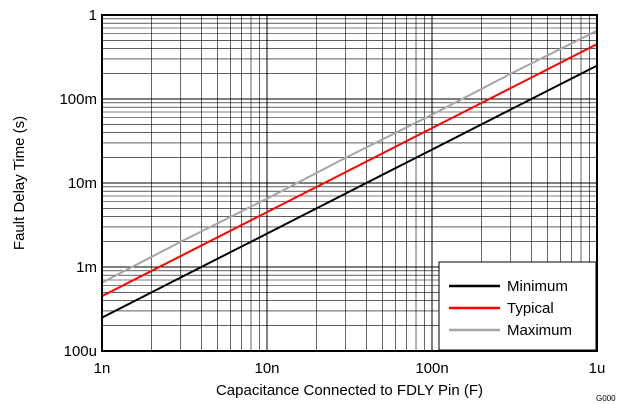 The width and height of the screenshot is (618, 404). What do you see at coordinates (539, 330) in the screenshot?
I see `legend-label-maximum: Maximum` at bounding box center [539, 330].